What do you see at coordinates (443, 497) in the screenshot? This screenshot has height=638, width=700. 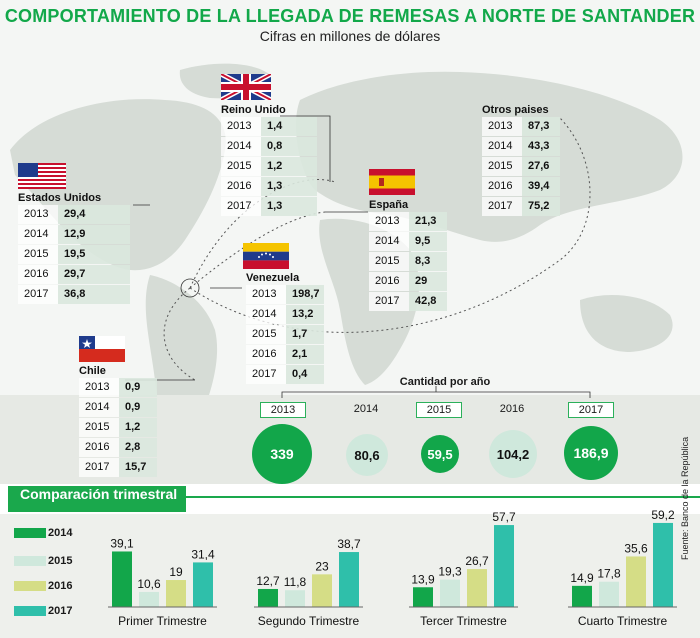 I see `quarterly-divider` at bounding box center [443, 497].